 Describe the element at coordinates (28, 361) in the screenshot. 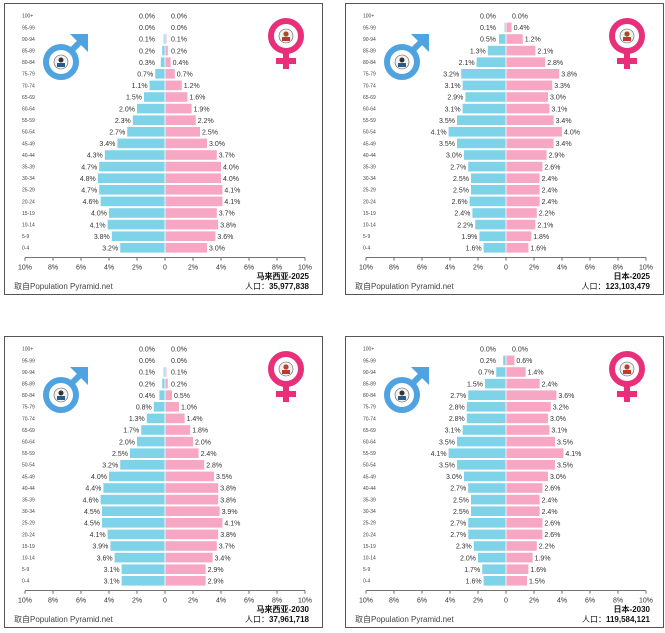

I see `age-group-label: 95-99` at that location.